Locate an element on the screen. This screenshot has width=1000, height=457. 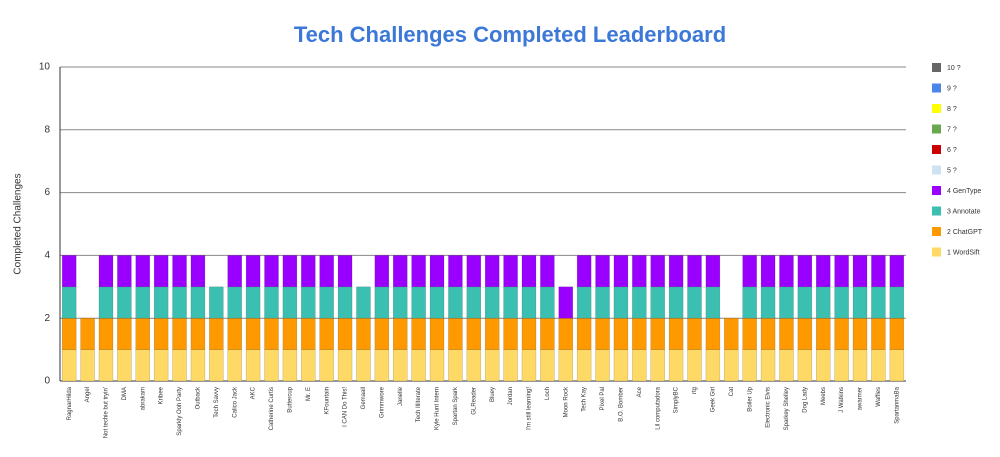
x-tick-label: Calico Jack is located at coordinates (235, 402).